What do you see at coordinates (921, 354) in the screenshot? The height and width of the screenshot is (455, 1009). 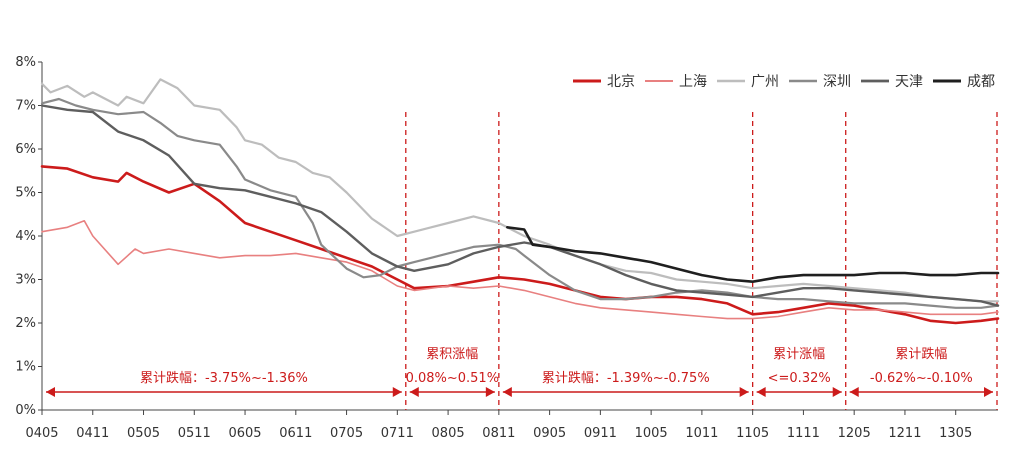 I see `phase-annotation-title: 累计跌幅` at bounding box center [921, 354].